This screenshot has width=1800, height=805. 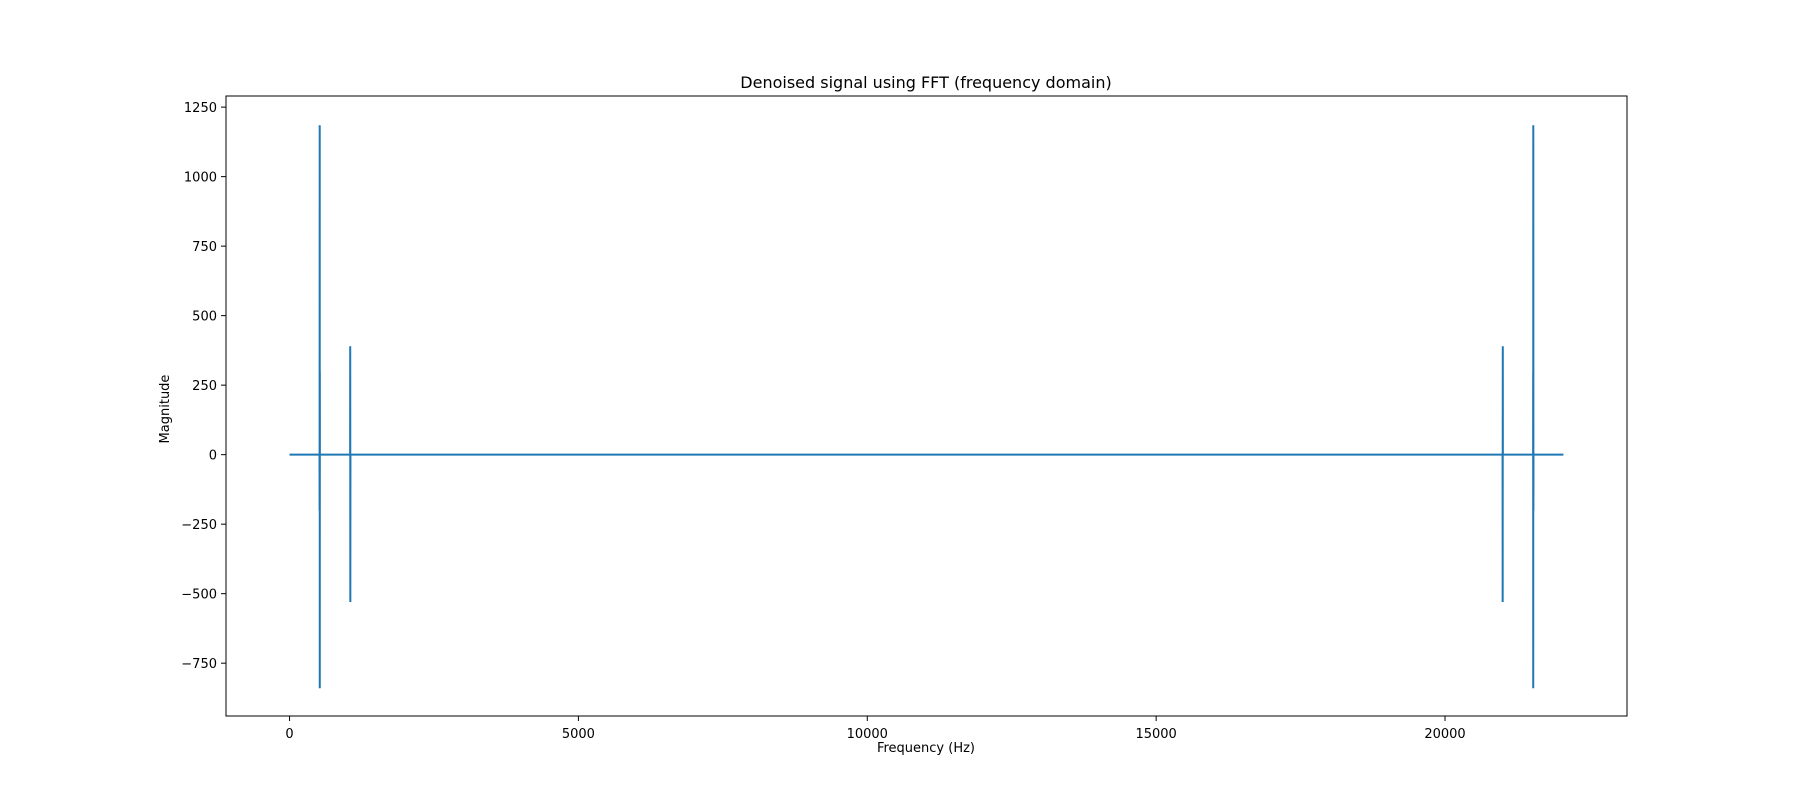 I want to click on y-tick-label: −750, so click(x=199, y=664).